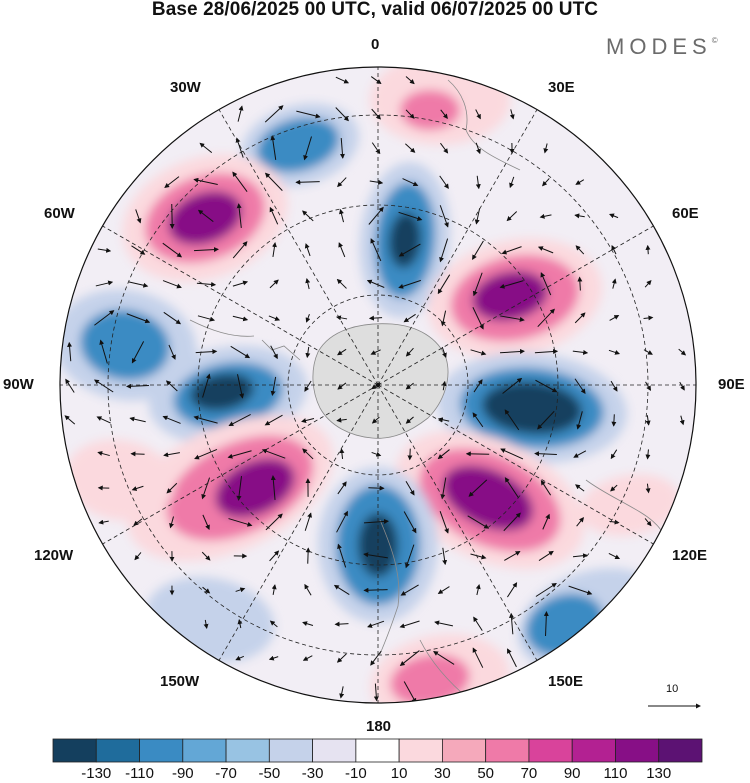 The image size is (750, 783). What do you see at coordinates (566, 681) in the screenshot?
I see `lon-label-150e: 150E` at bounding box center [566, 681].